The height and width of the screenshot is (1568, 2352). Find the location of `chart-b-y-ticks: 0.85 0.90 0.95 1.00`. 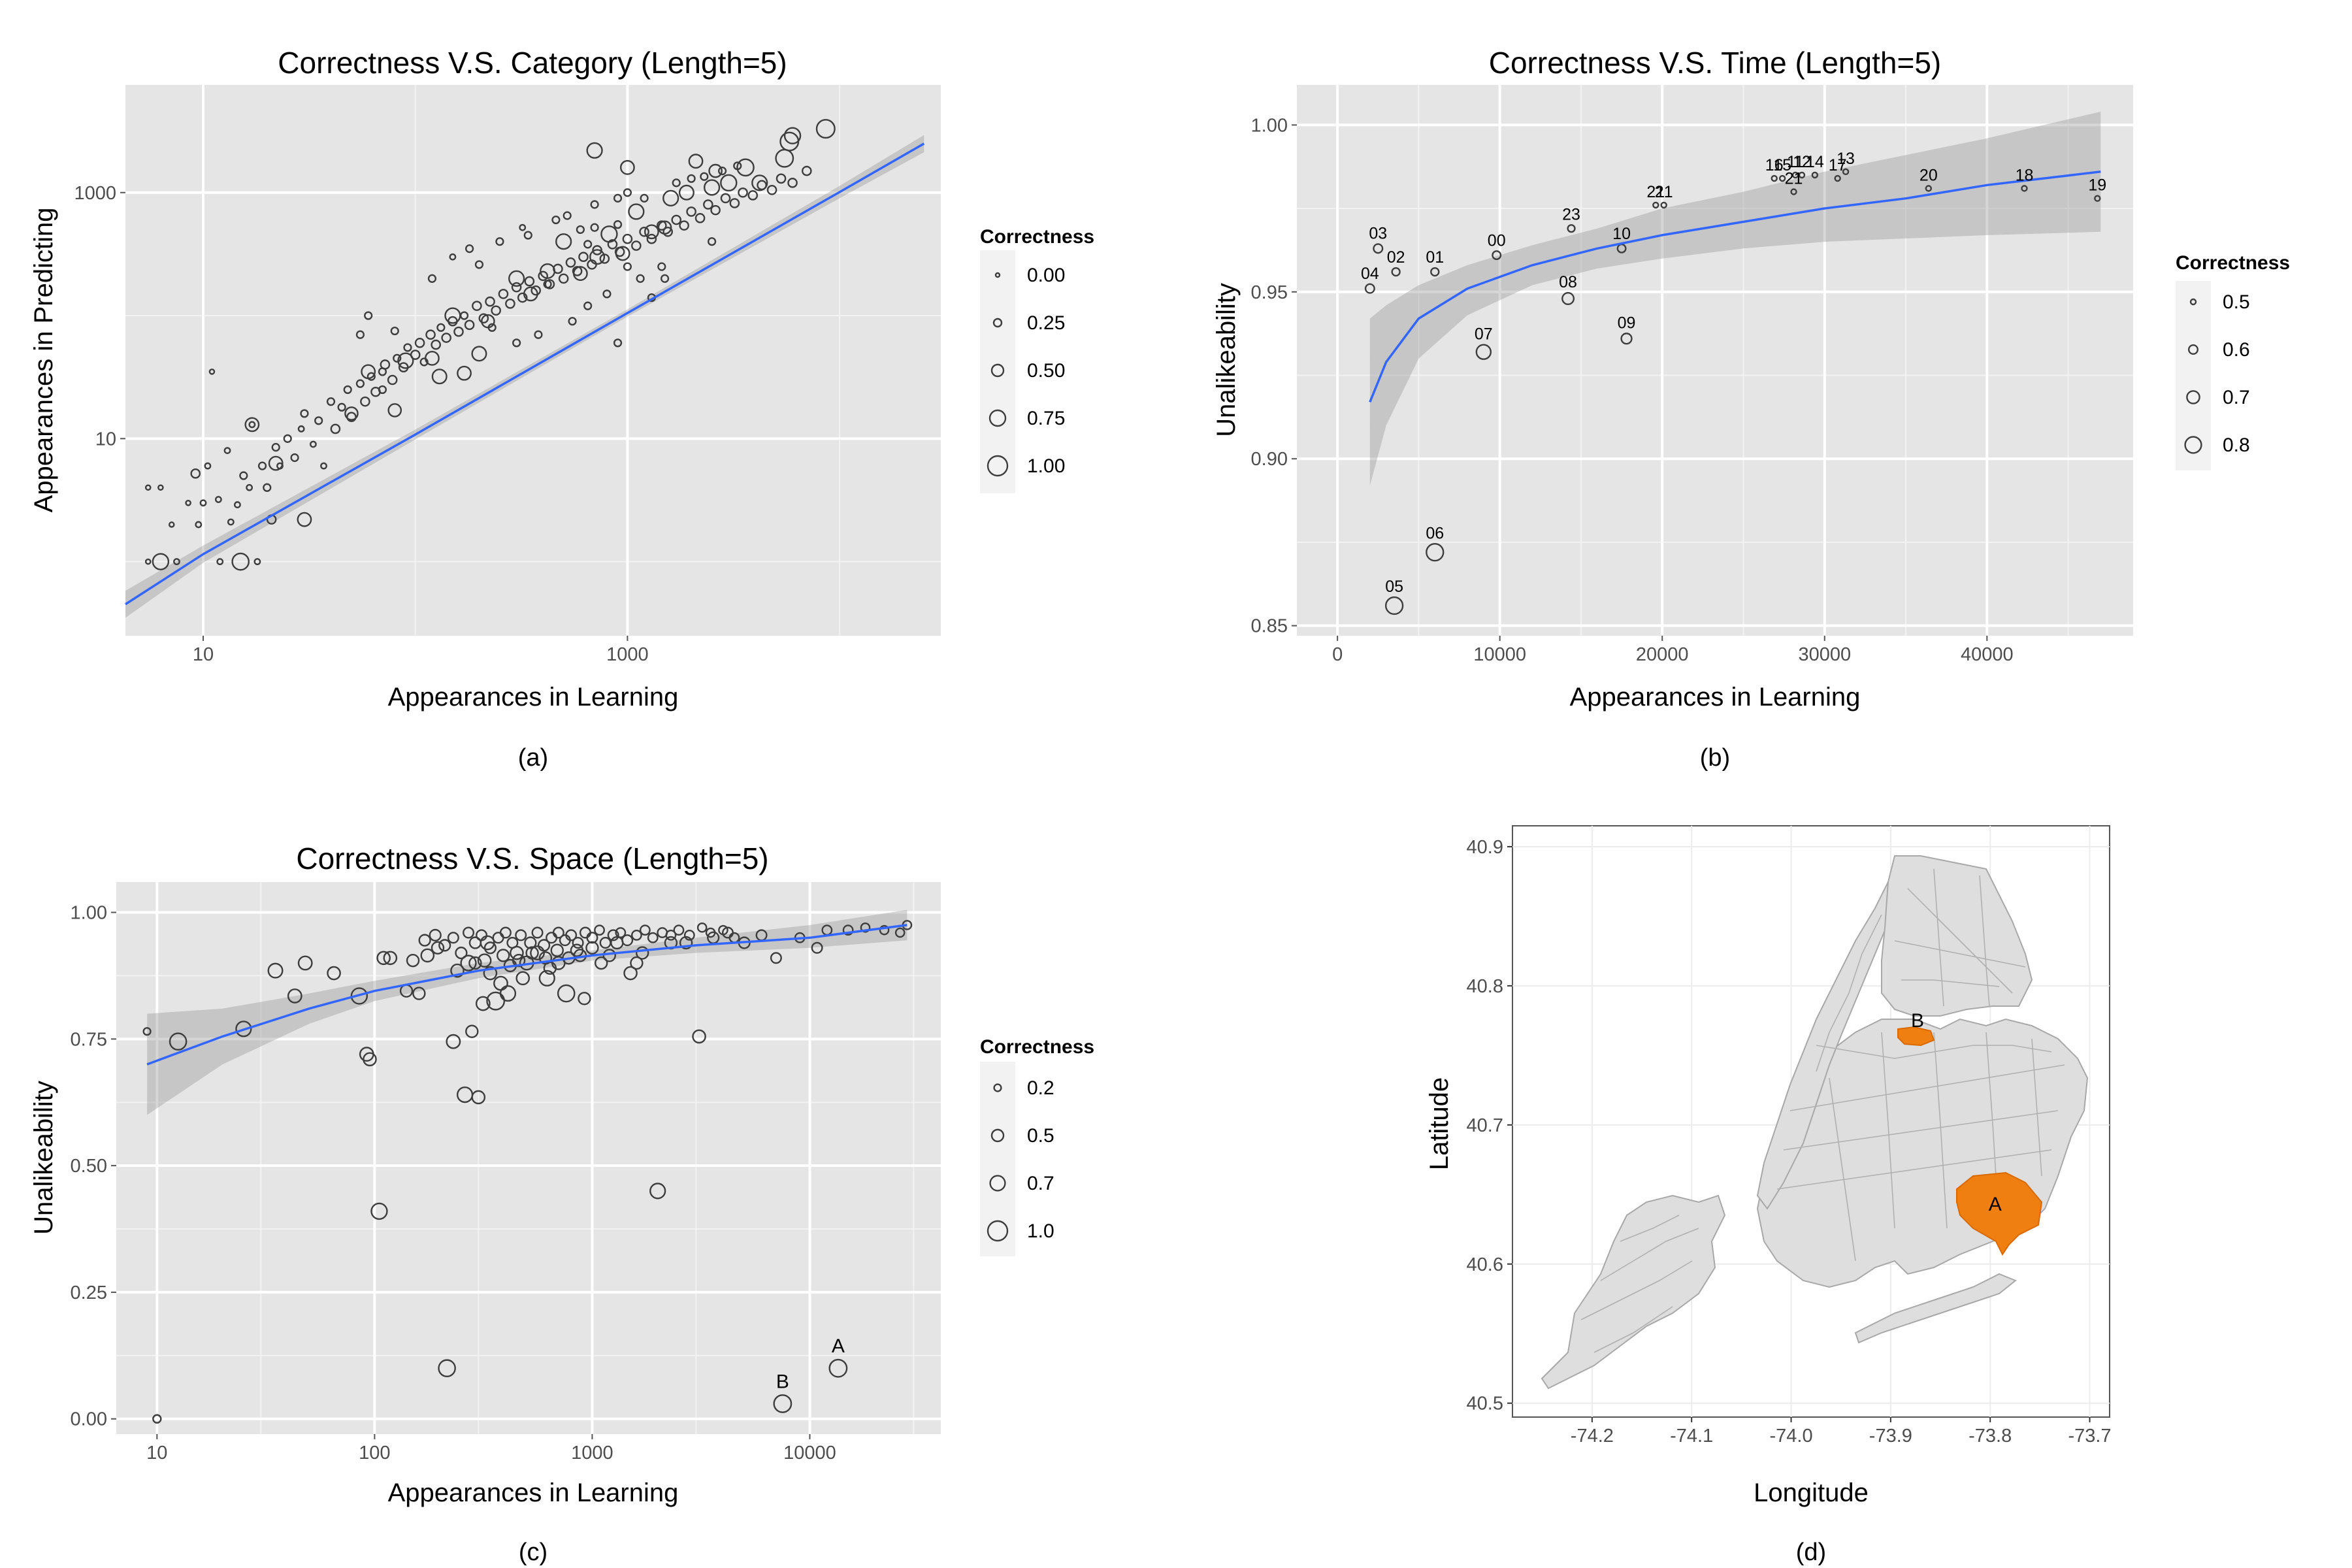

chart-b-y-ticks: 0.85 0.90 0.95 1.00 is located at coordinates (1274, 376).